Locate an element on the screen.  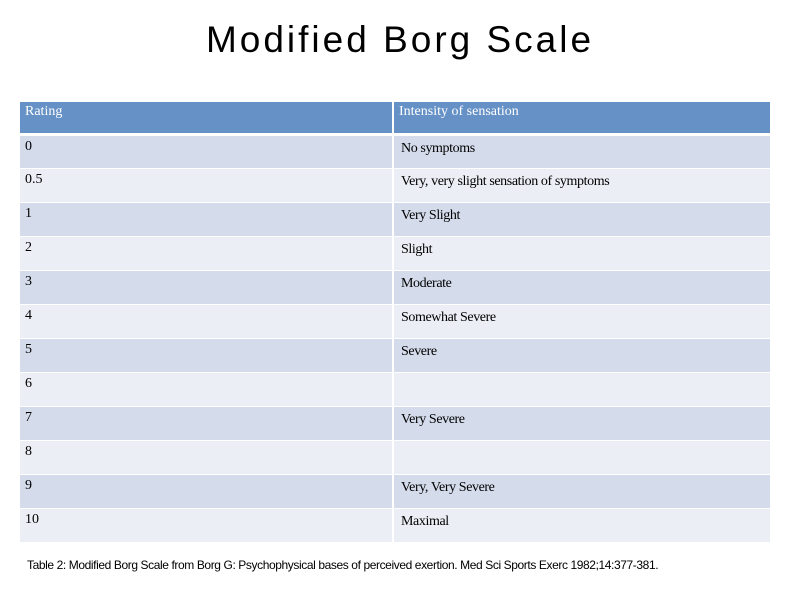
table-row: 2 Slight is located at coordinates (395, 253).